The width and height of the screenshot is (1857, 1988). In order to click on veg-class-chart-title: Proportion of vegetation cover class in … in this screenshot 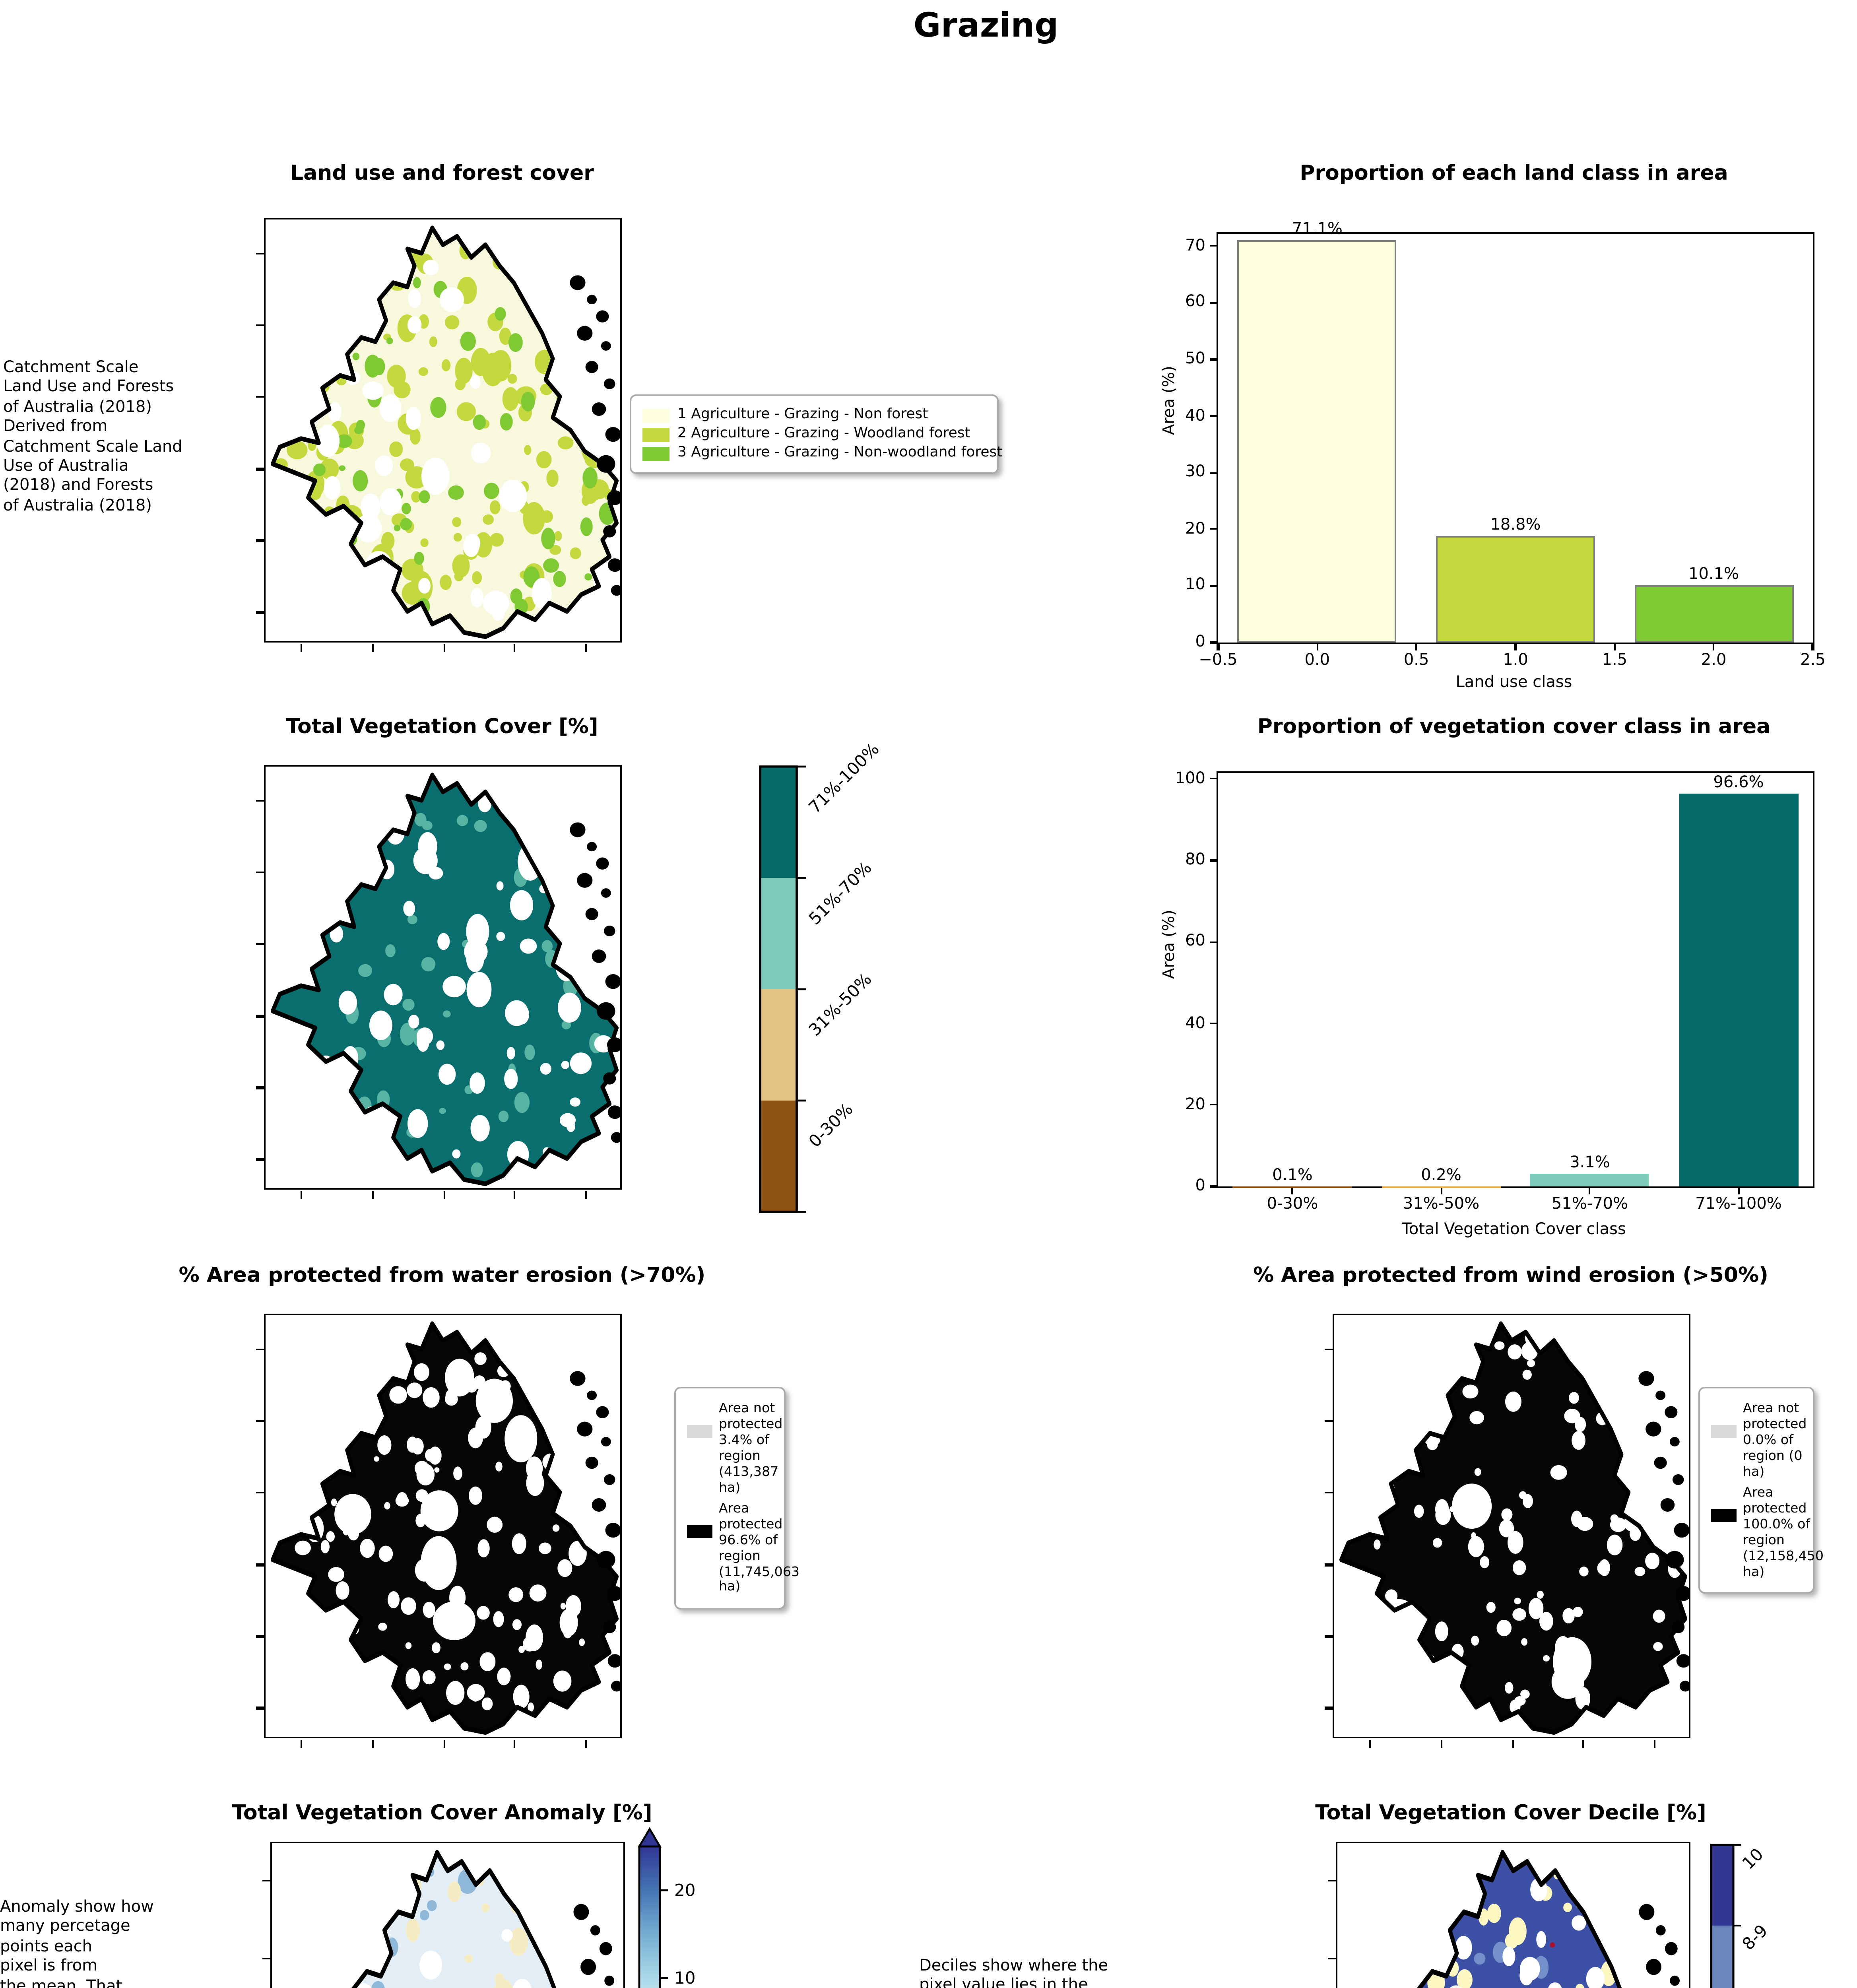, I will do `click(1514, 728)`.